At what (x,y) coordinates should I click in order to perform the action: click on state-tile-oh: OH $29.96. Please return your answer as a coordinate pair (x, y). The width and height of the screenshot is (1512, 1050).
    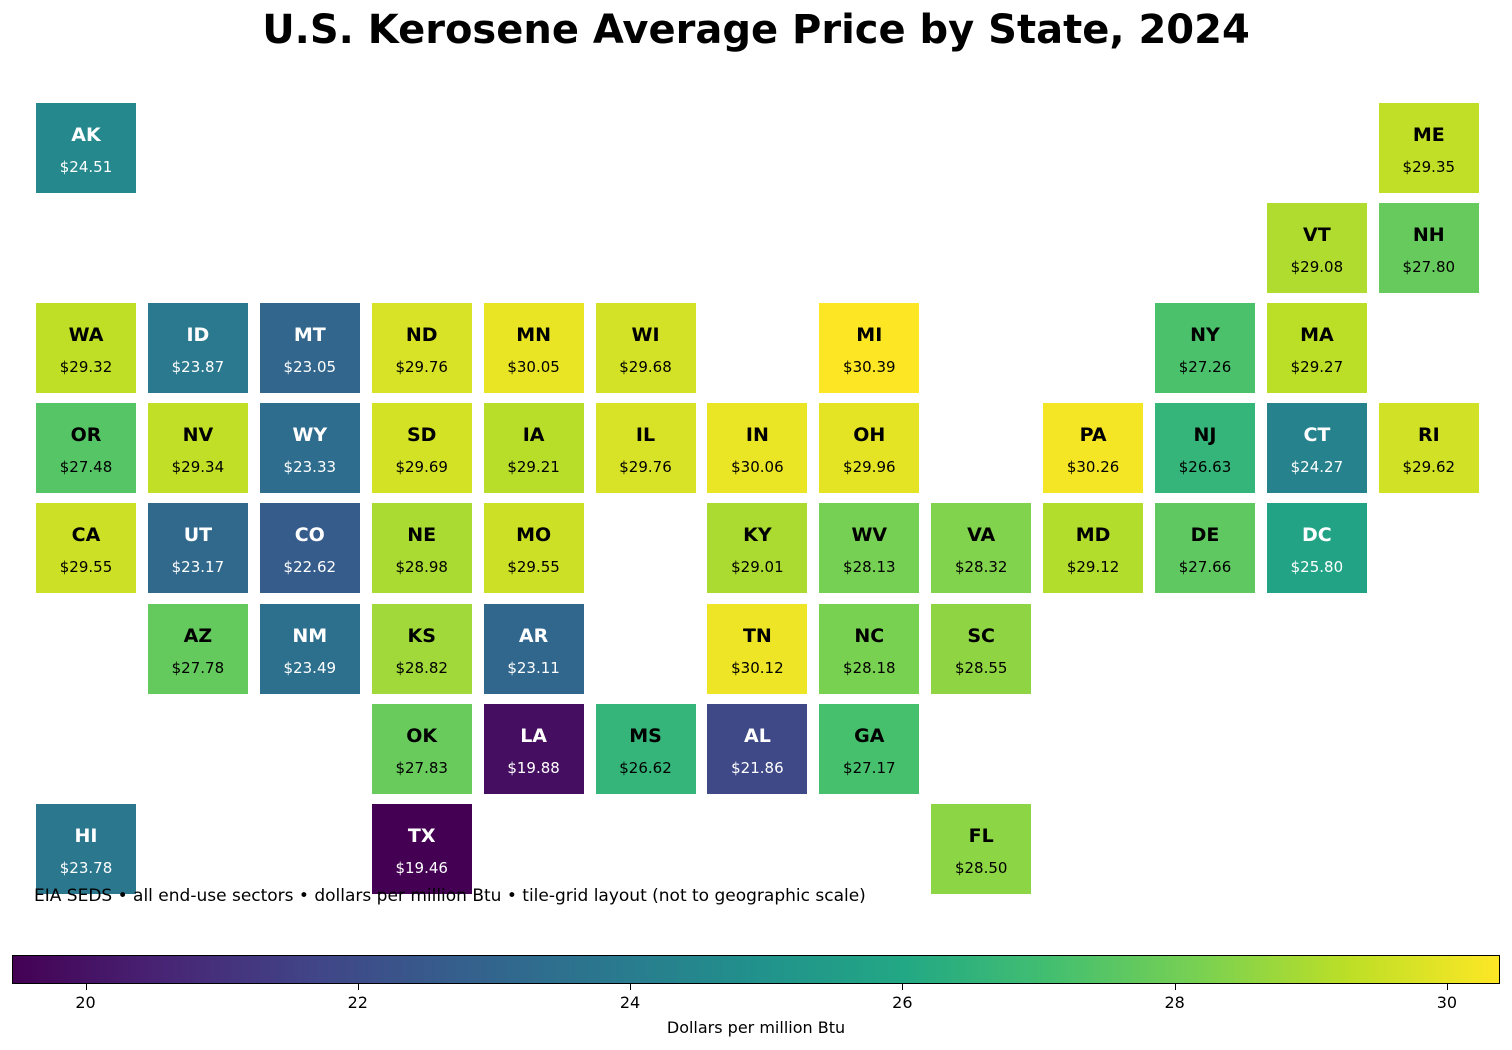
    Looking at the image, I should click on (869, 448).